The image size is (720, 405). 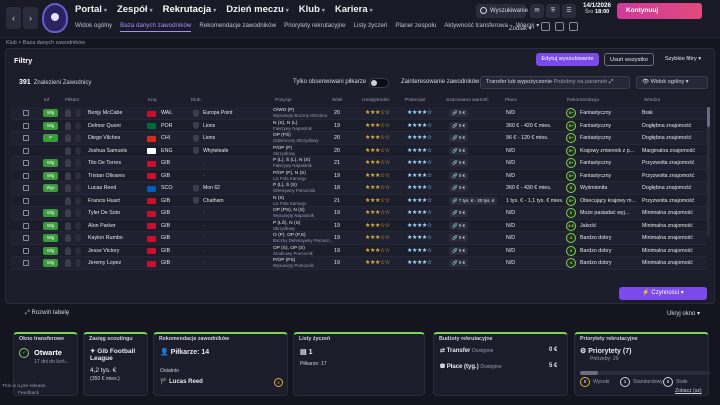 I want to click on back-button: ‹, so click(x=13, y=18).